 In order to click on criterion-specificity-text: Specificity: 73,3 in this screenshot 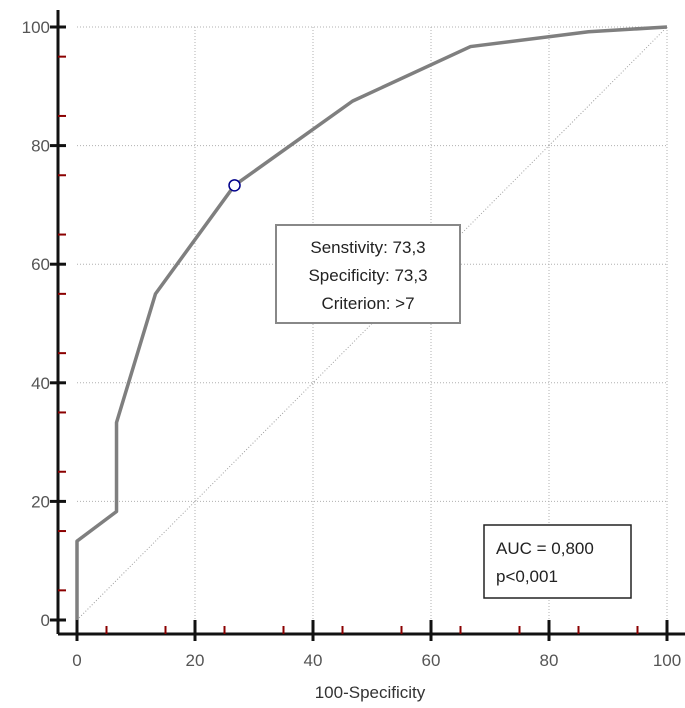, I will do `click(367, 275)`.